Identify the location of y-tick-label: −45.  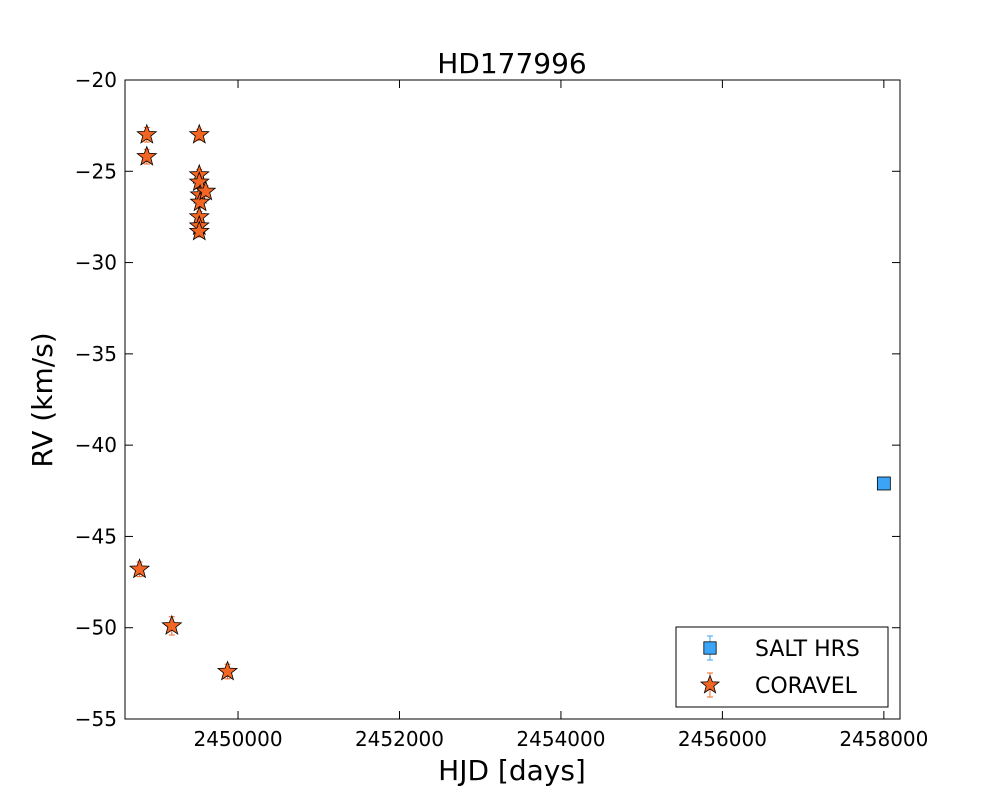
(96, 536).